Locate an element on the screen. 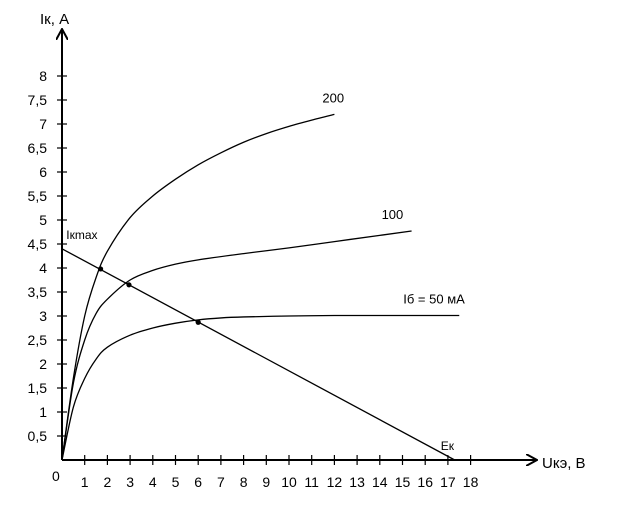 Image resolution: width=629 pixels, height=513 pixels. x-tick-label: 10 is located at coordinates (289, 482).